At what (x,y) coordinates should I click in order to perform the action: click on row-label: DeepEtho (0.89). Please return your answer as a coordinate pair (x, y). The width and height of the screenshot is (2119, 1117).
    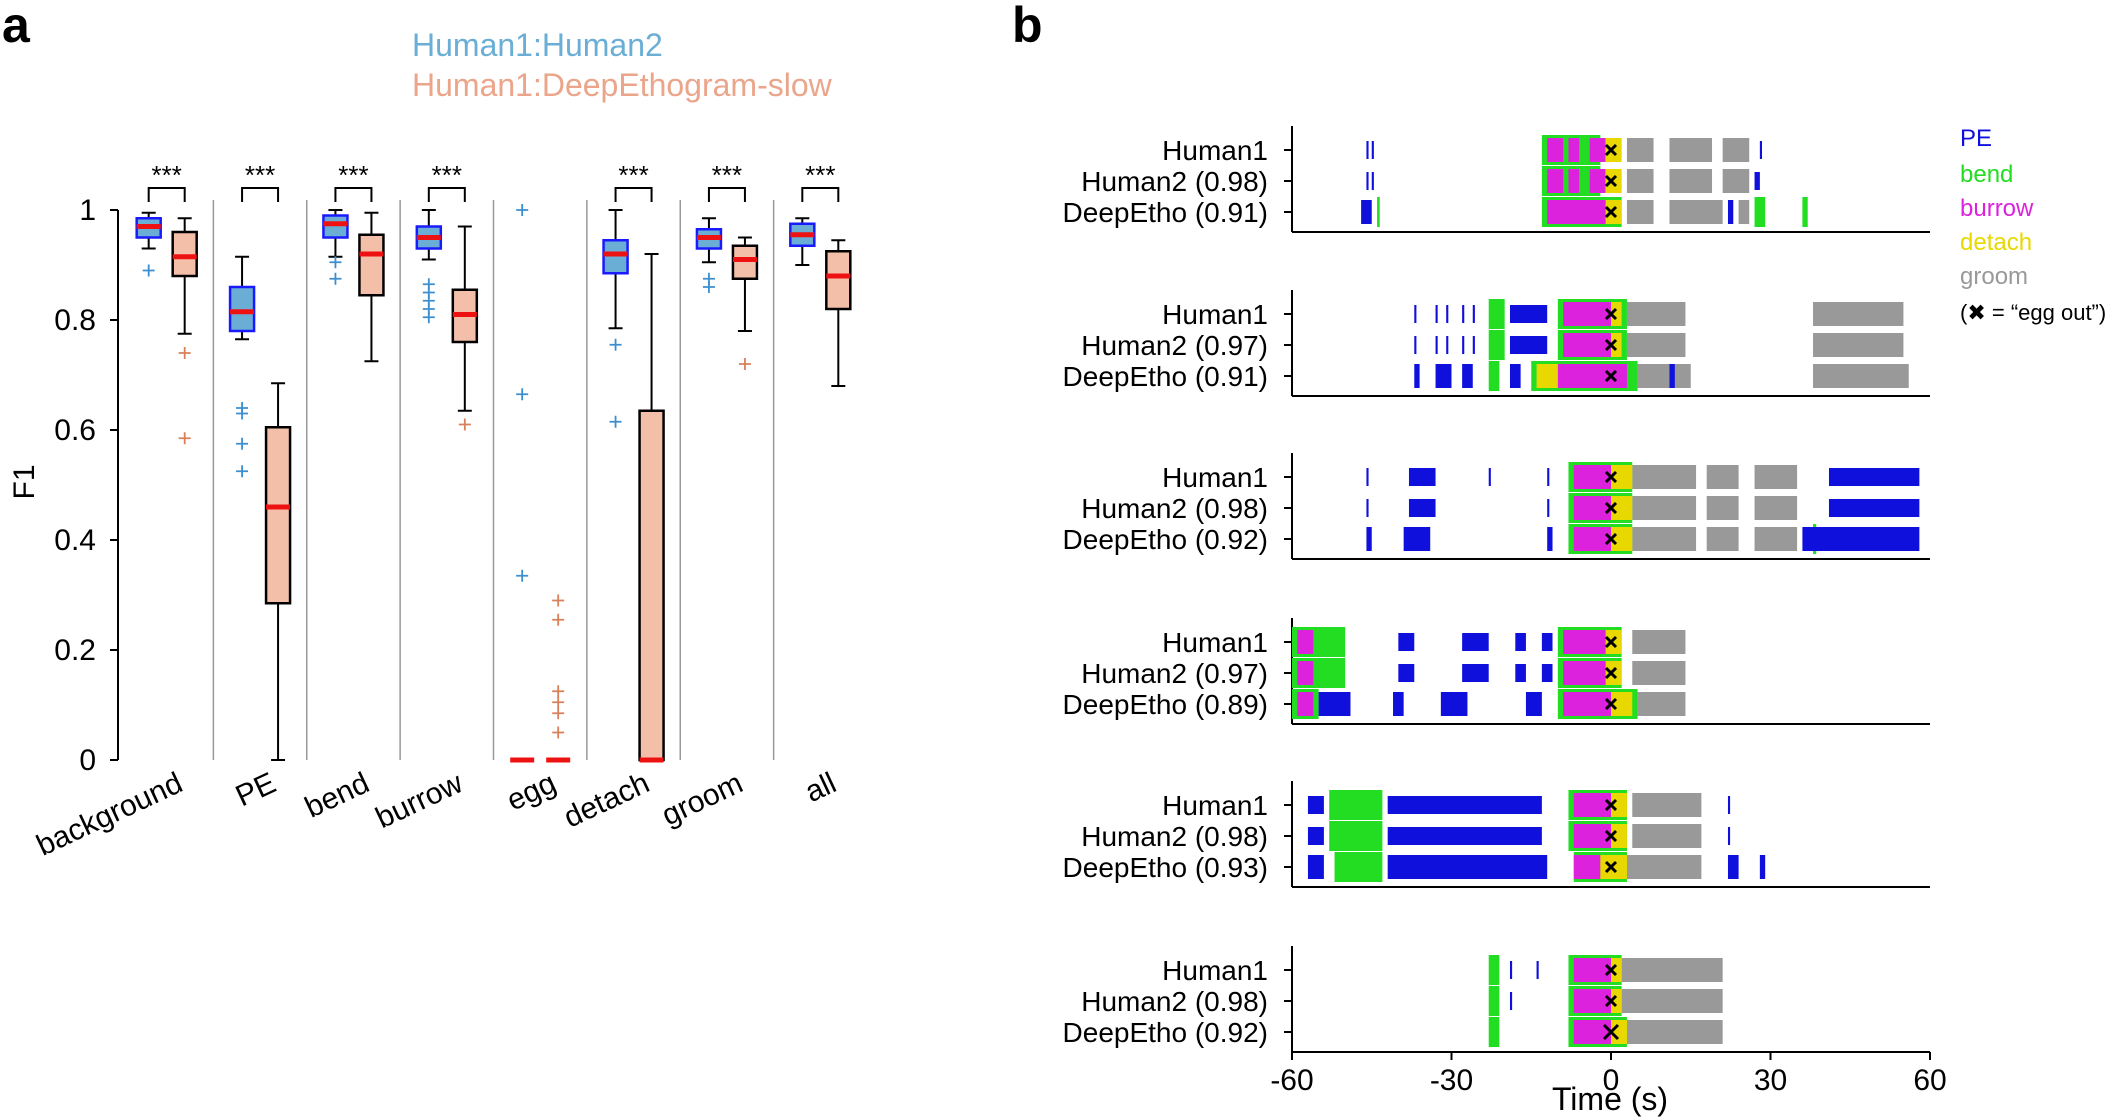
    Looking at the image, I should click on (1165, 704).